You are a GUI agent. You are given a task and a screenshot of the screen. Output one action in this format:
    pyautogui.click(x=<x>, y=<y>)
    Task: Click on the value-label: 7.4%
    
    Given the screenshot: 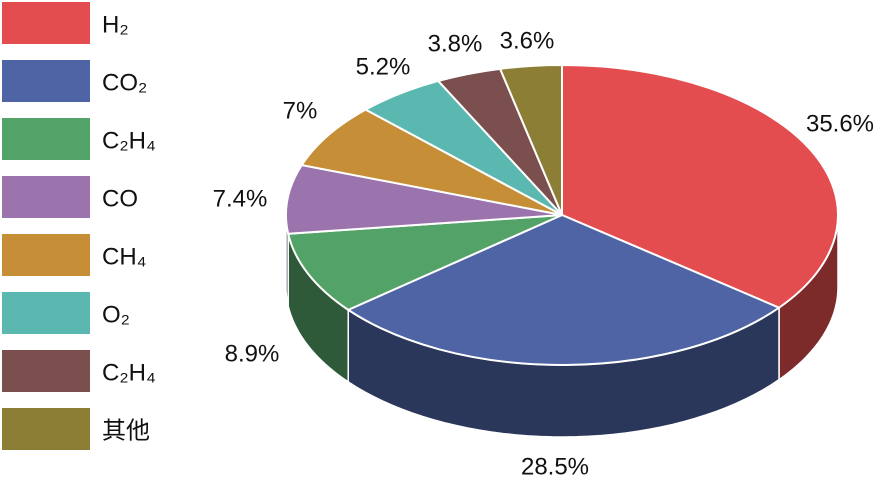 What is the action you would take?
    pyautogui.click(x=240, y=198)
    